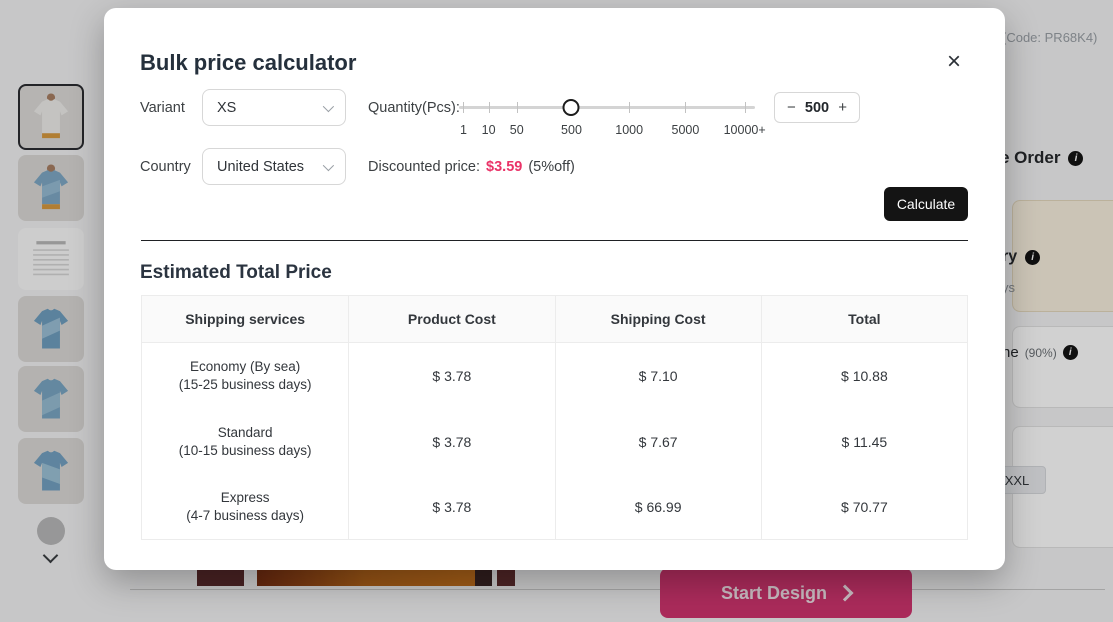 The width and height of the screenshot is (1113, 622). I want to click on material-label: ne, so click(1010, 352).